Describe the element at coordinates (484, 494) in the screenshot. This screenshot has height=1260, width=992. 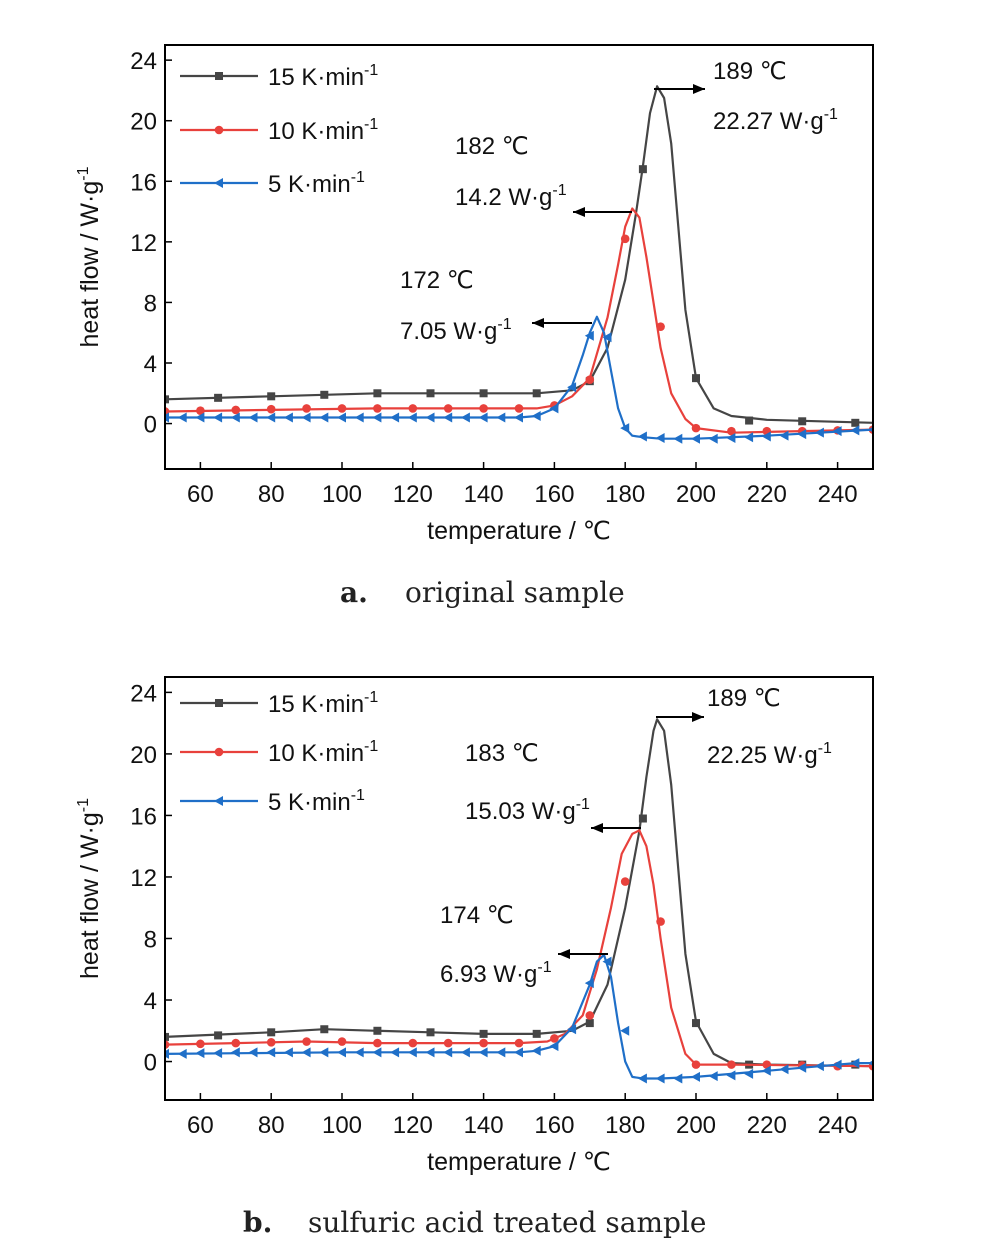
I see `x-tick-label: 140` at that location.